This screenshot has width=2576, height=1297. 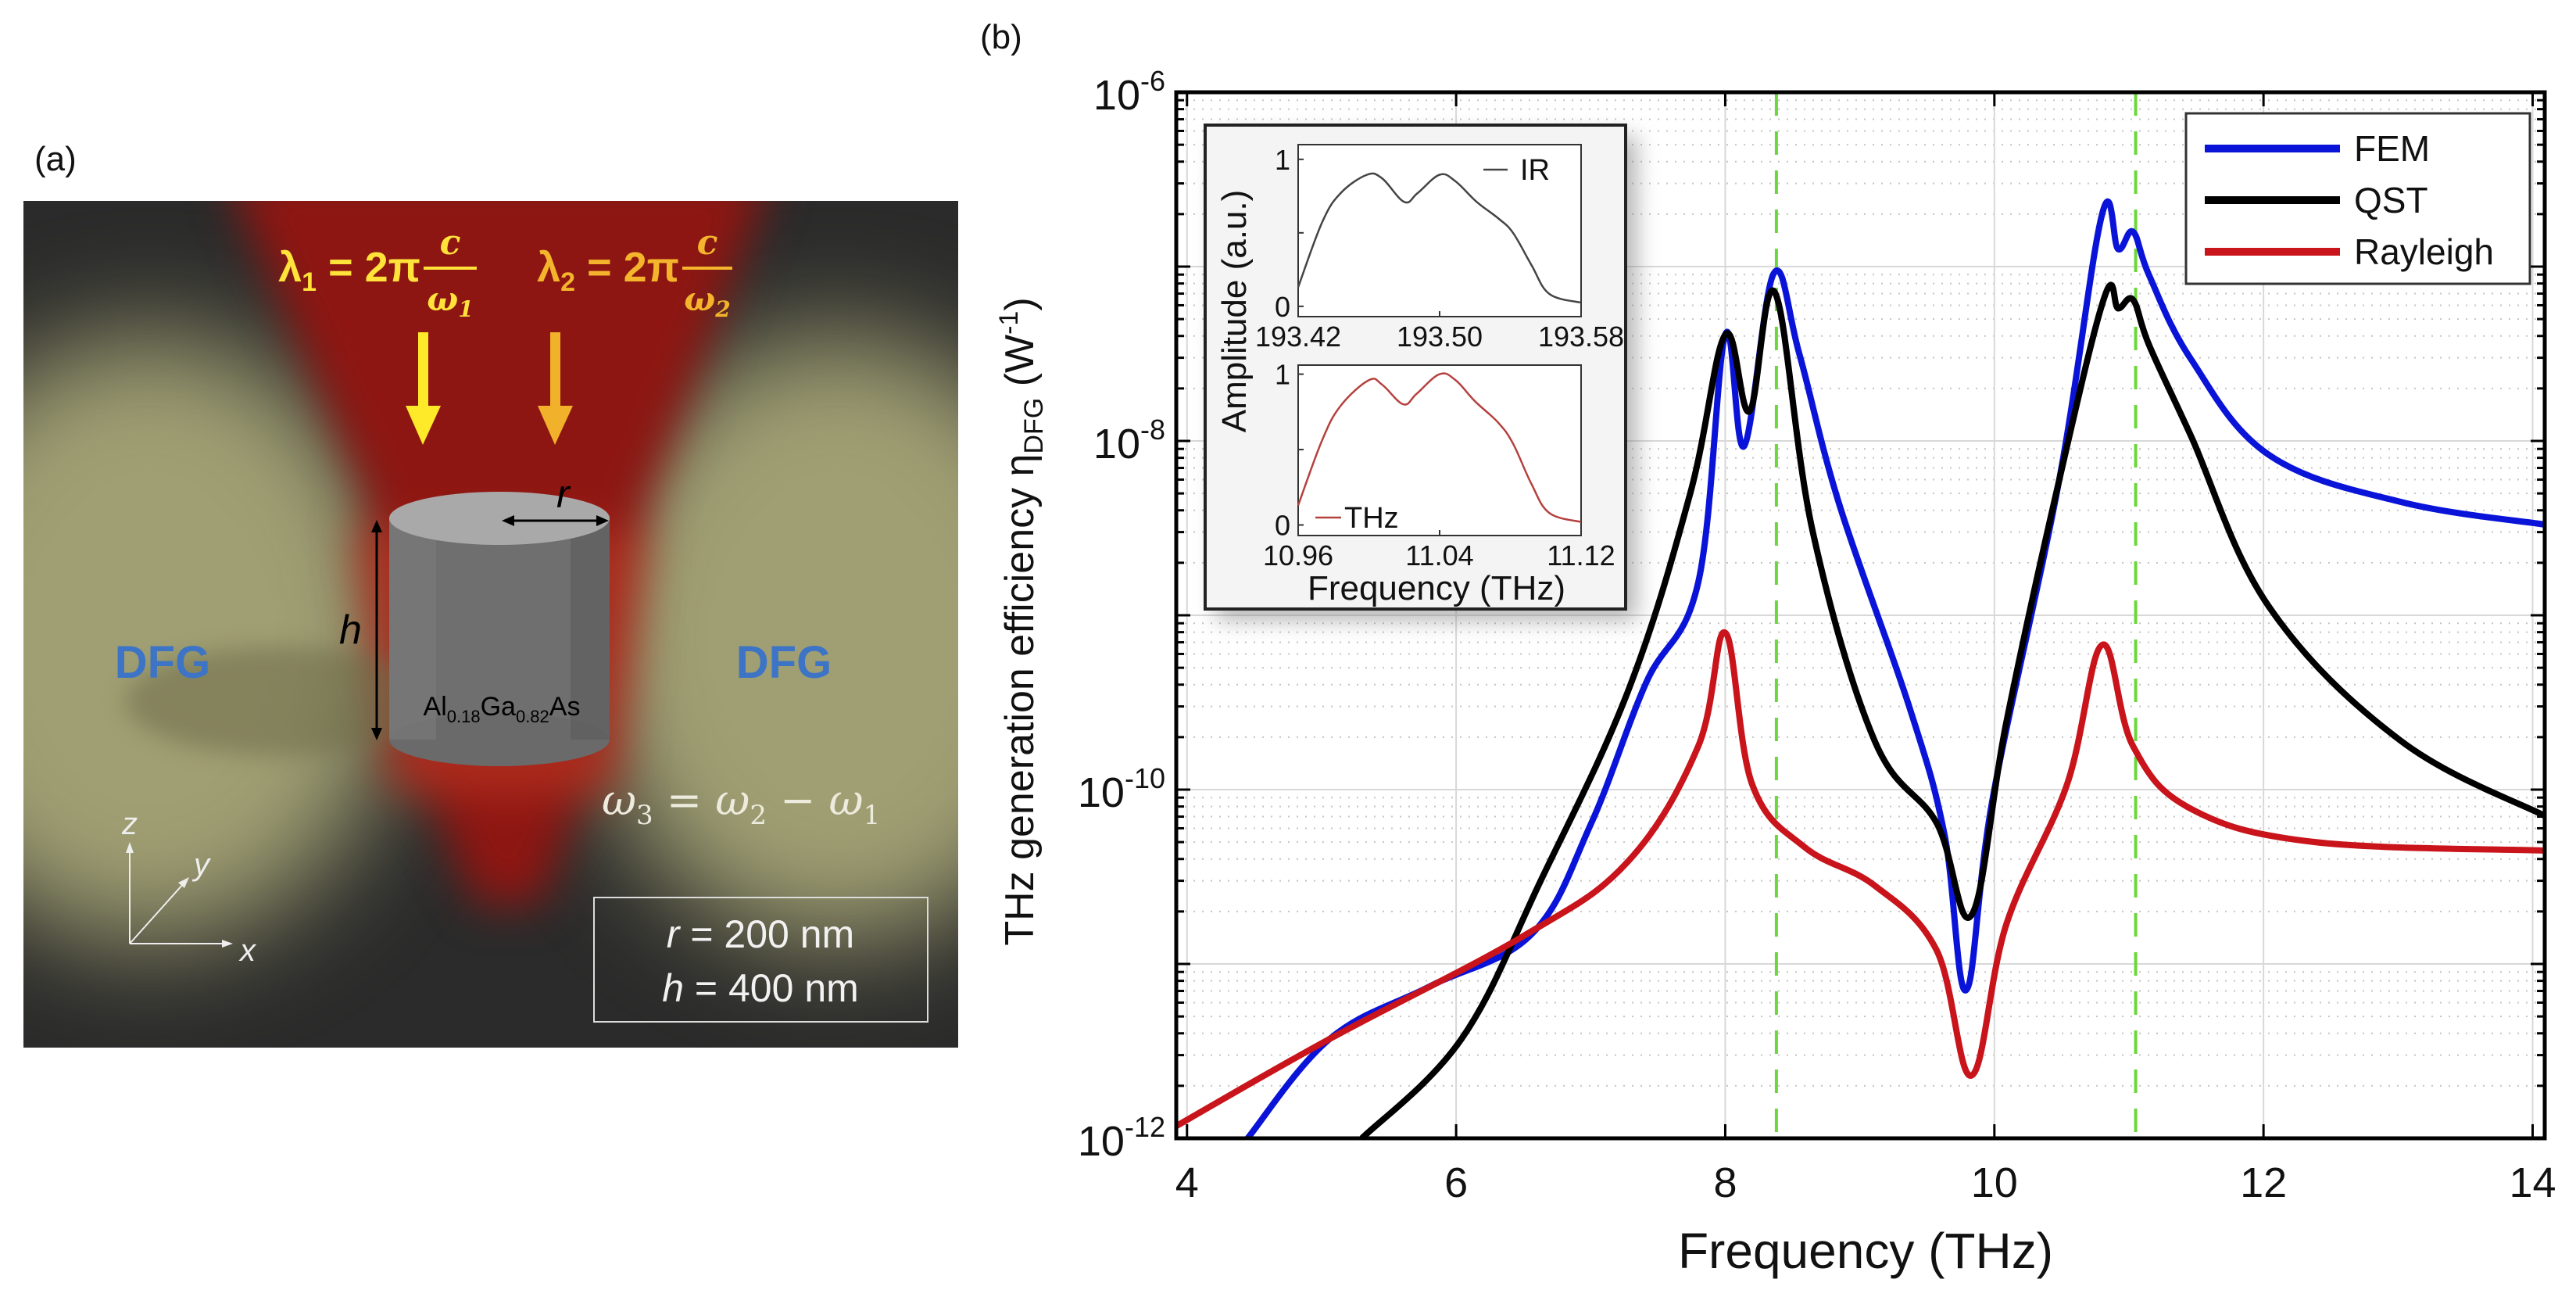 What do you see at coordinates (247, 950) in the screenshot?
I see `axis-x-label: x` at bounding box center [247, 950].